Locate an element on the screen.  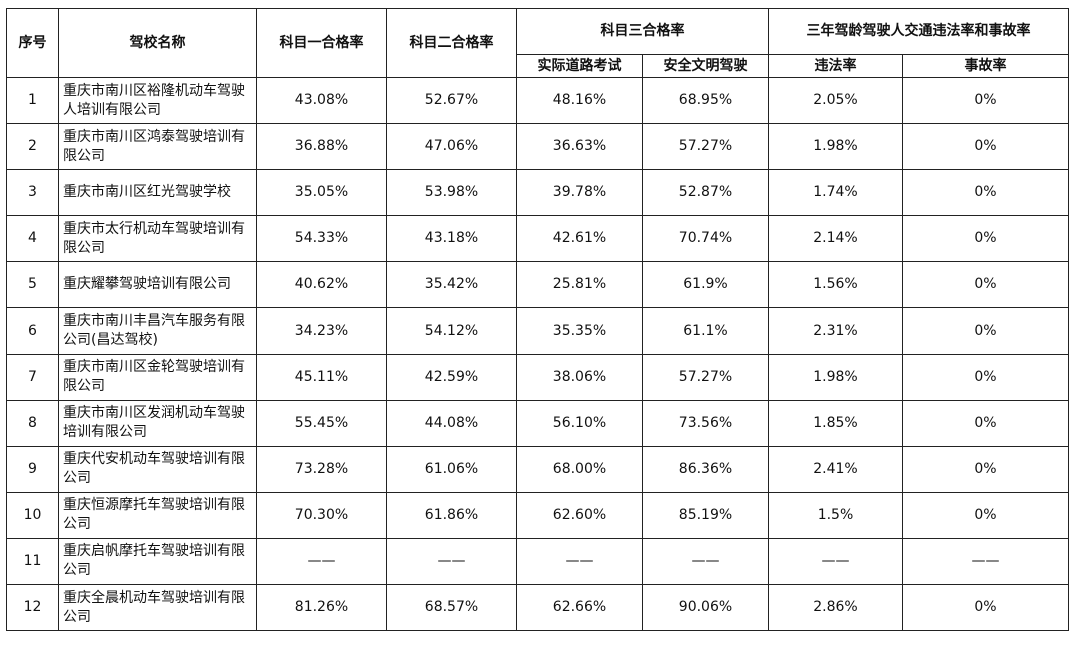
cell-seq: 5 is located at coordinates (32, 285).